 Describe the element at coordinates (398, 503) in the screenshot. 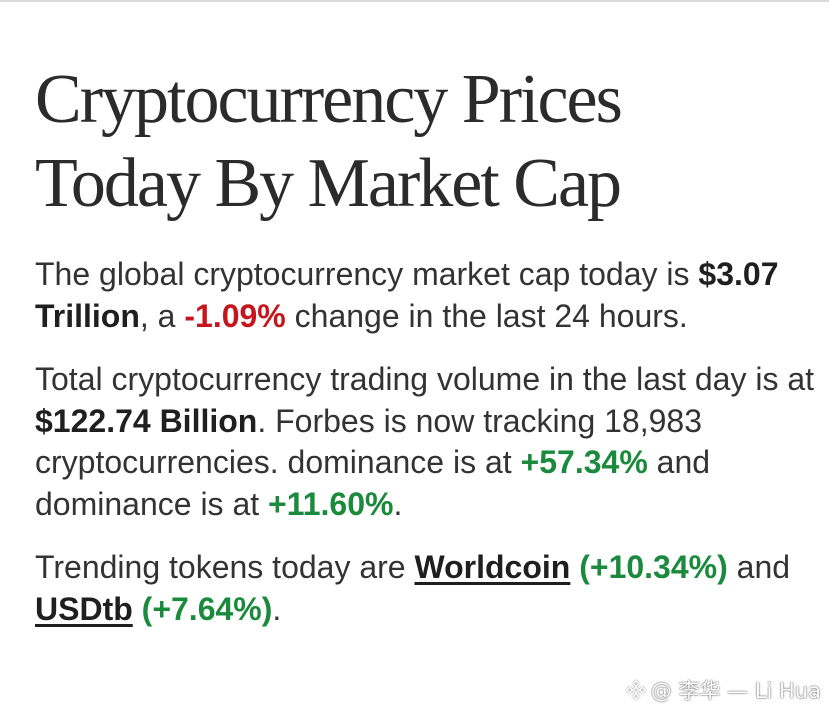

I see `volume-text-4: .` at that location.